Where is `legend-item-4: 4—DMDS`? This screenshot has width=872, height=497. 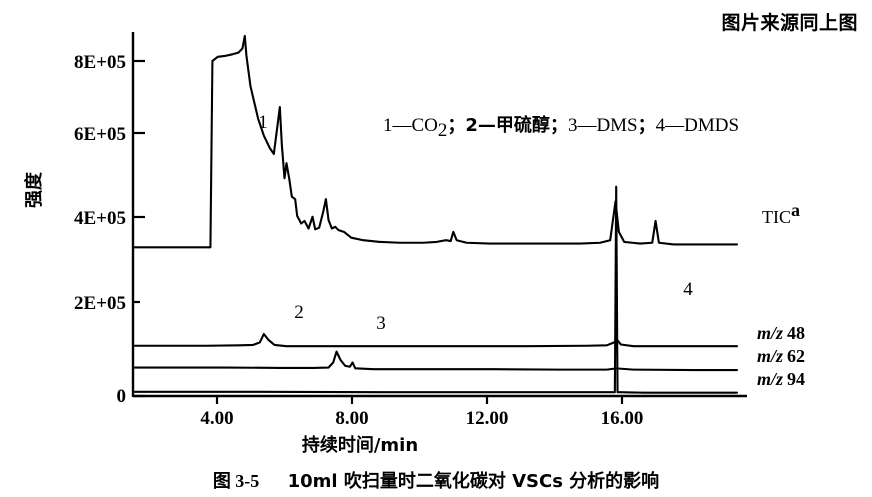 legend-item-4: 4—DMDS is located at coordinates (697, 125).